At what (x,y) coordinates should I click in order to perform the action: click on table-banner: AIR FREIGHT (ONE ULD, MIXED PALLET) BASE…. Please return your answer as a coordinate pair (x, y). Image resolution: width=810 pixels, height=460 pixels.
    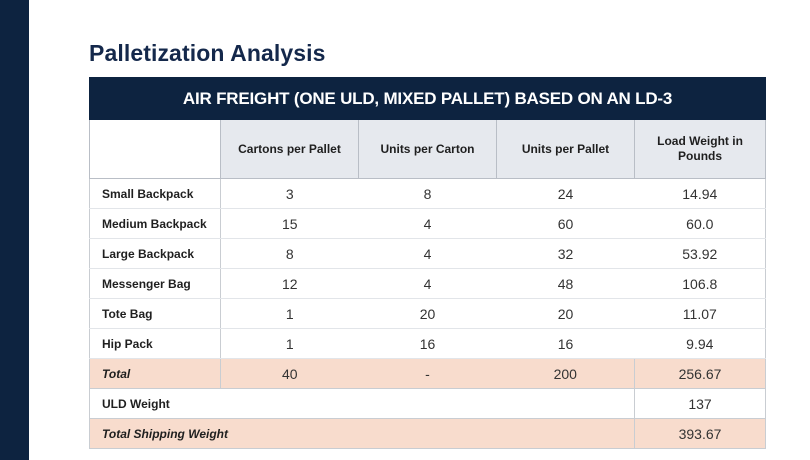
    Looking at the image, I should click on (427, 98).